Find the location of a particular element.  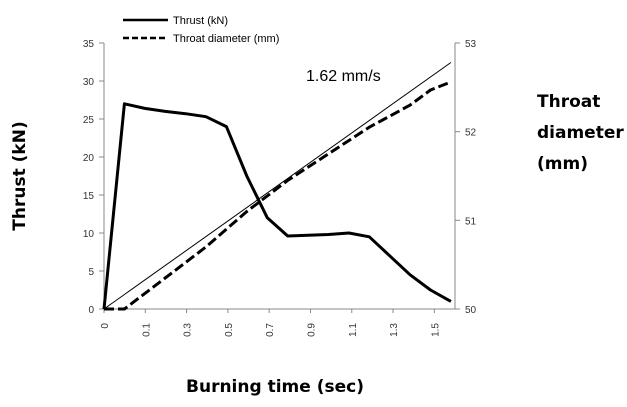

x-tick-label: 0.5 is located at coordinates (229, 330).